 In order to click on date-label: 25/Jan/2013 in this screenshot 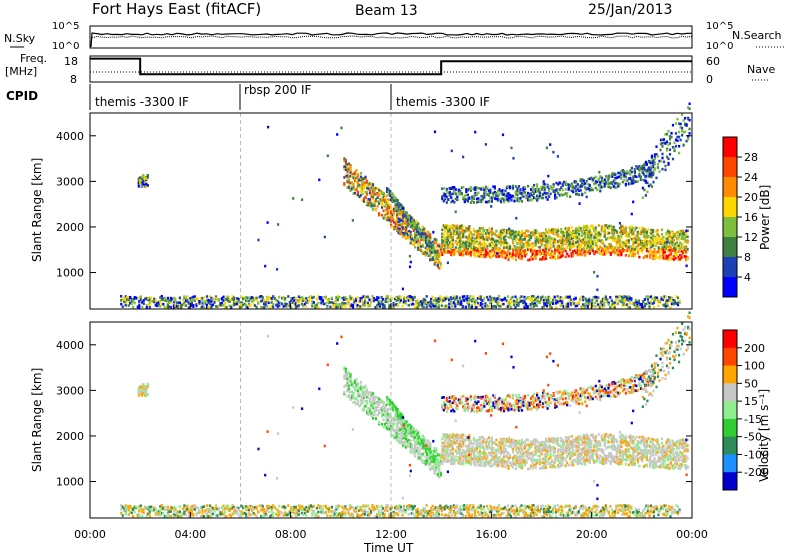, I will do `click(630, 10)`.